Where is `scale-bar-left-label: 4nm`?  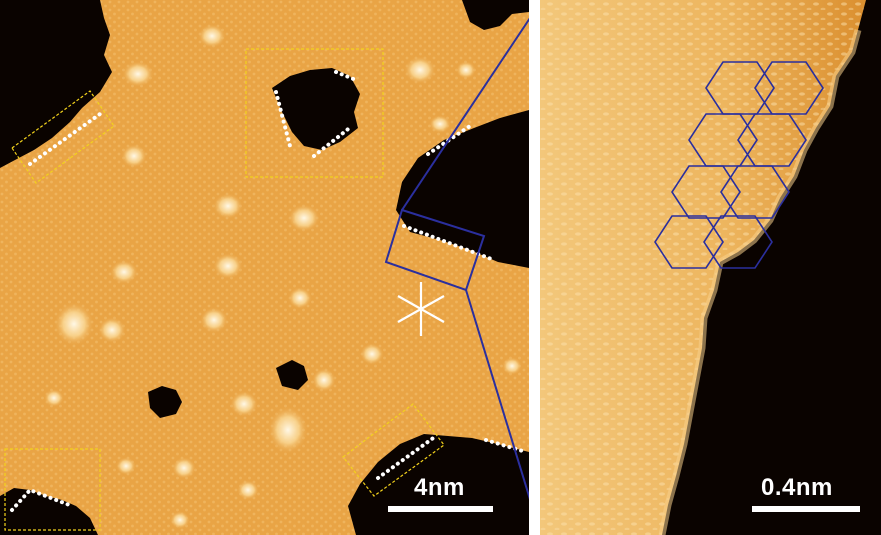 scale-bar-left-label: 4nm is located at coordinates (439, 487).